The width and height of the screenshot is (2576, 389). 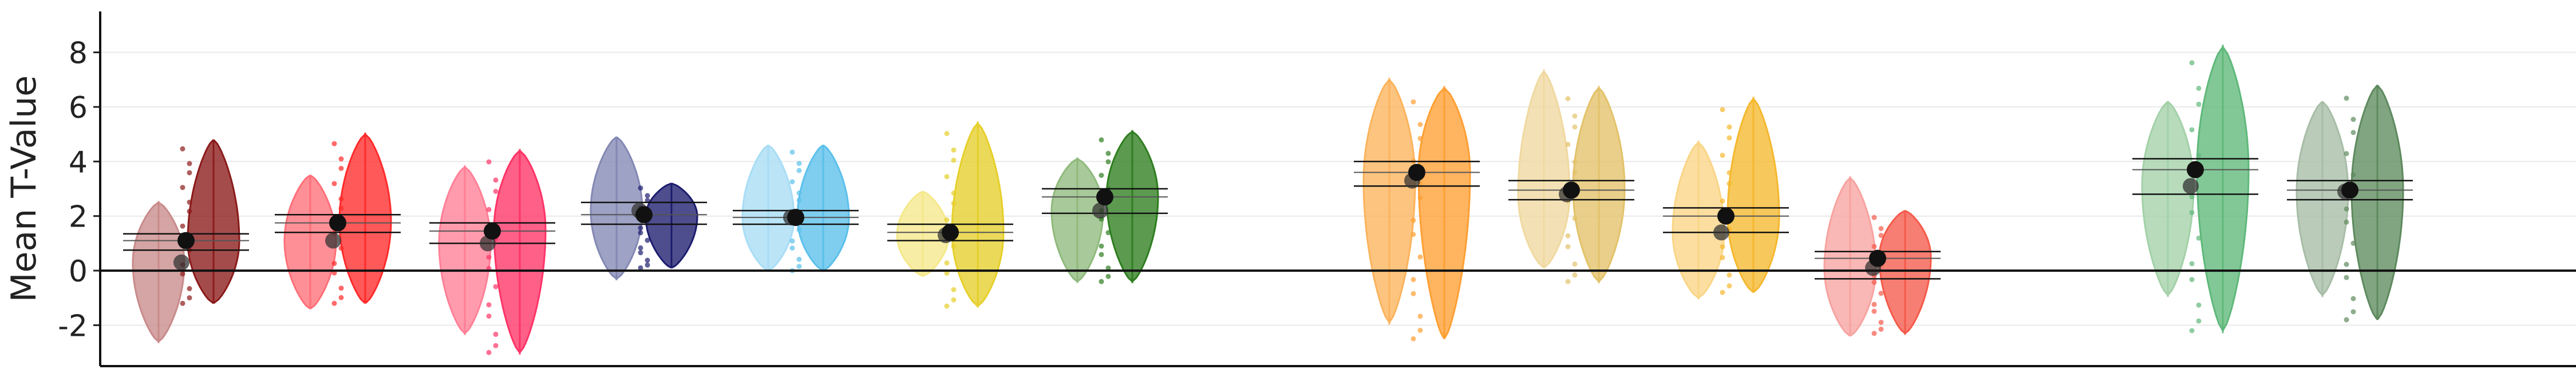 I want to click on y-tick-label: -2, so click(x=73, y=326).